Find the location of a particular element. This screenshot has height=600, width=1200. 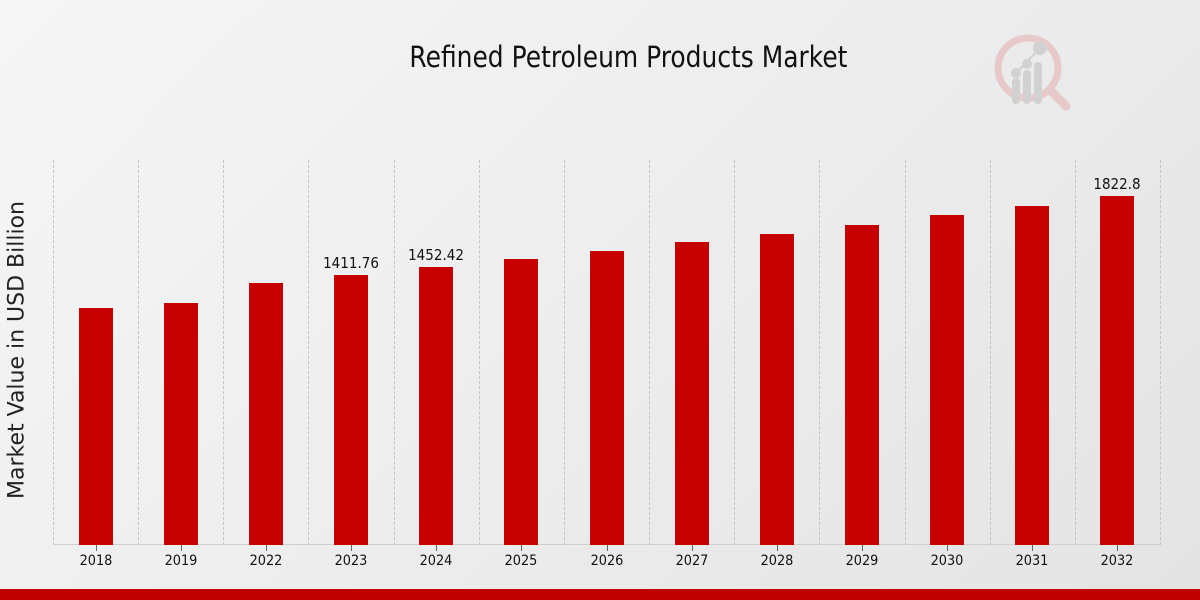

x-tick-label: 2018 is located at coordinates (95, 561).